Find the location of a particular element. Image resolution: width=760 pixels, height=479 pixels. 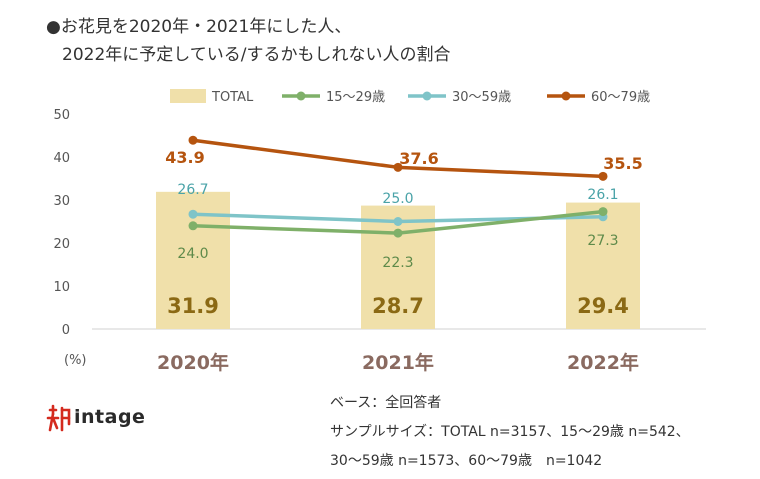

x-category-label: 2020年 is located at coordinates (193, 362).